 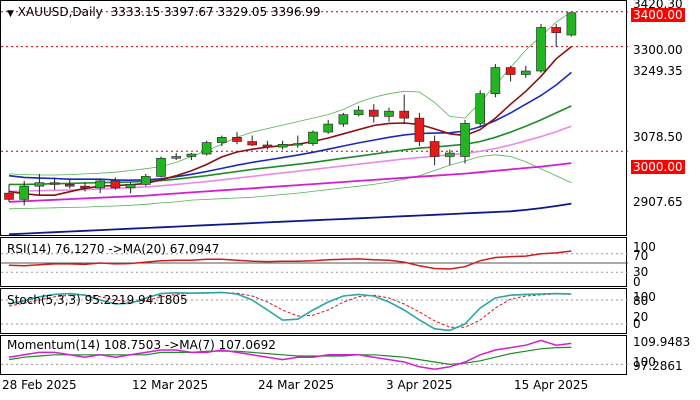 I want to click on price-tag-3300: 3300.00, so click(x=658, y=50).